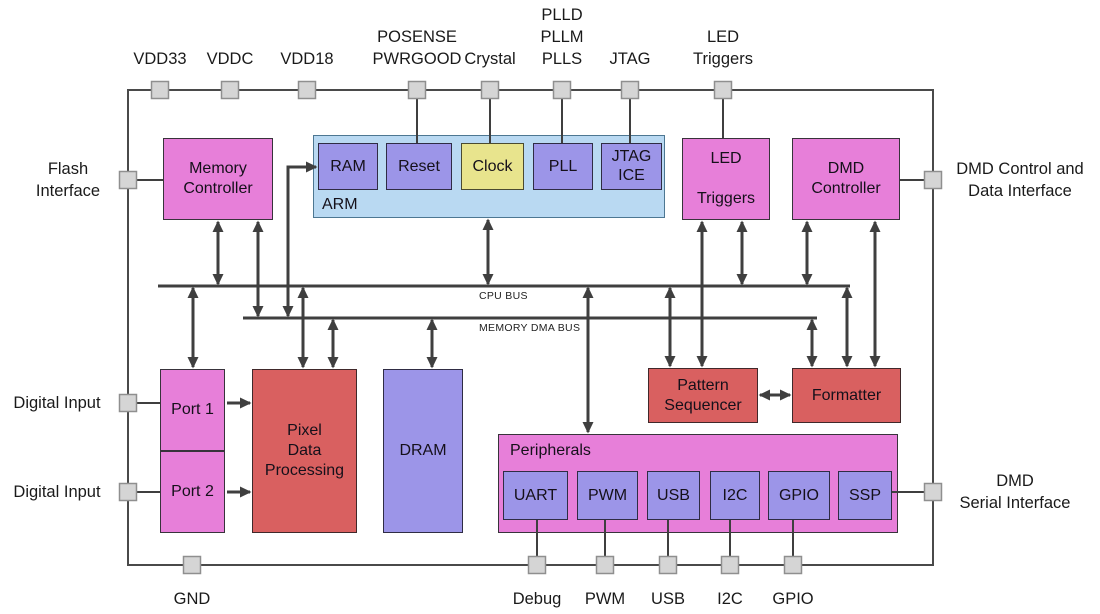 Image resolution: width=1100 pixels, height=614 pixels. I want to click on label-i2c: I2C, so click(730, 599).